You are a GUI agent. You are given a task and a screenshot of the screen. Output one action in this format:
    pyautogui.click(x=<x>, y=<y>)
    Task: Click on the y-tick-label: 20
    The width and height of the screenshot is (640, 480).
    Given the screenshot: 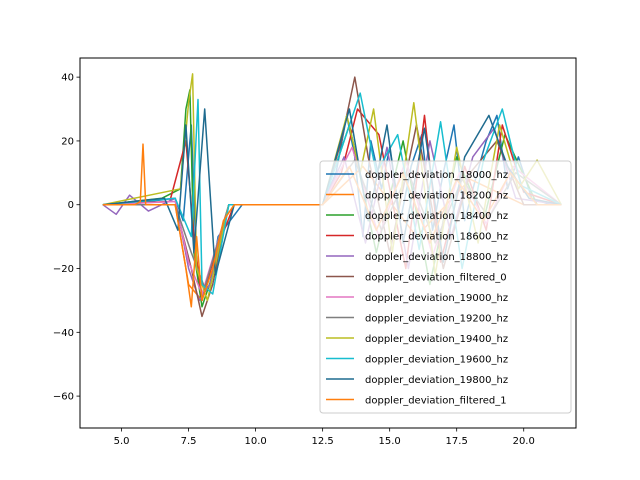 What is the action you would take?
    pyautogui.click(x=67, y=141)
    